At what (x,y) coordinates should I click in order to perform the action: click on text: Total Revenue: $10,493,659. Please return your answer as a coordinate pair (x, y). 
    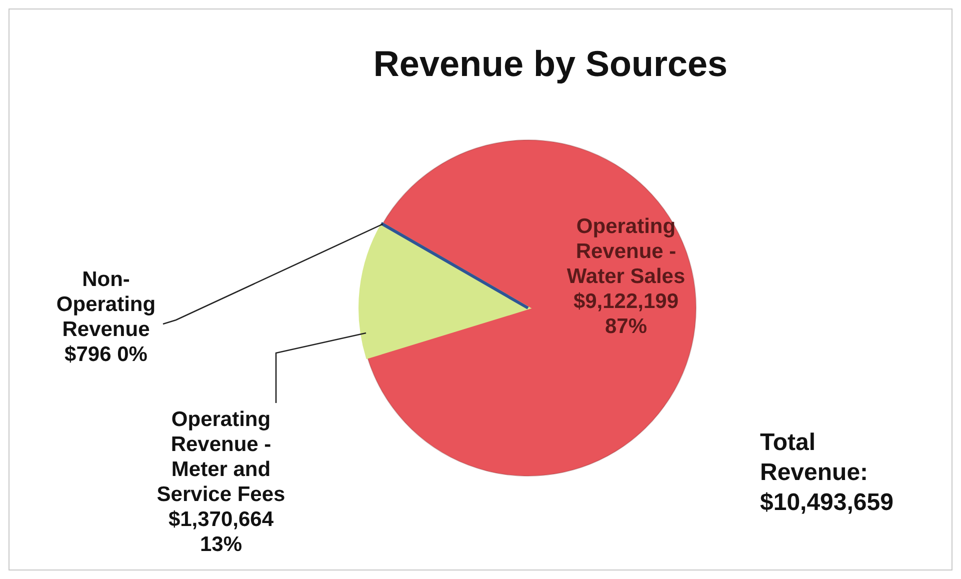
    Looking at the image, I should click on (827, 472).